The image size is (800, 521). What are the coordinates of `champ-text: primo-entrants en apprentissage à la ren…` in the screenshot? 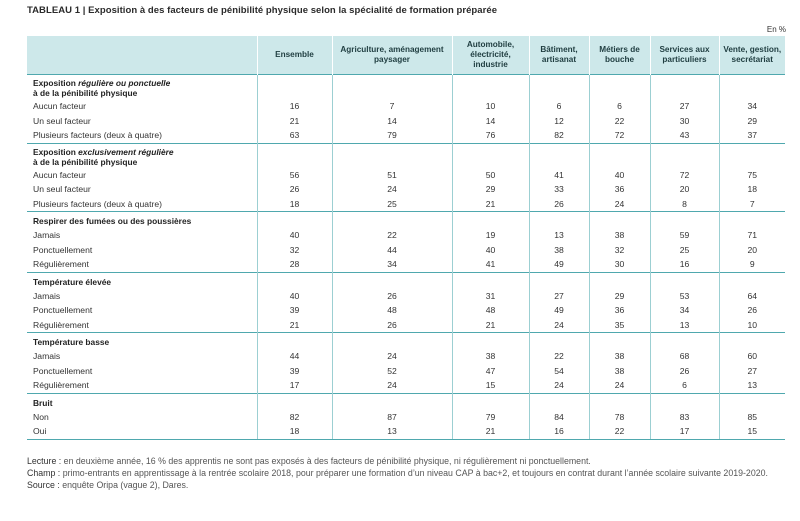 It's located at (414, 473).